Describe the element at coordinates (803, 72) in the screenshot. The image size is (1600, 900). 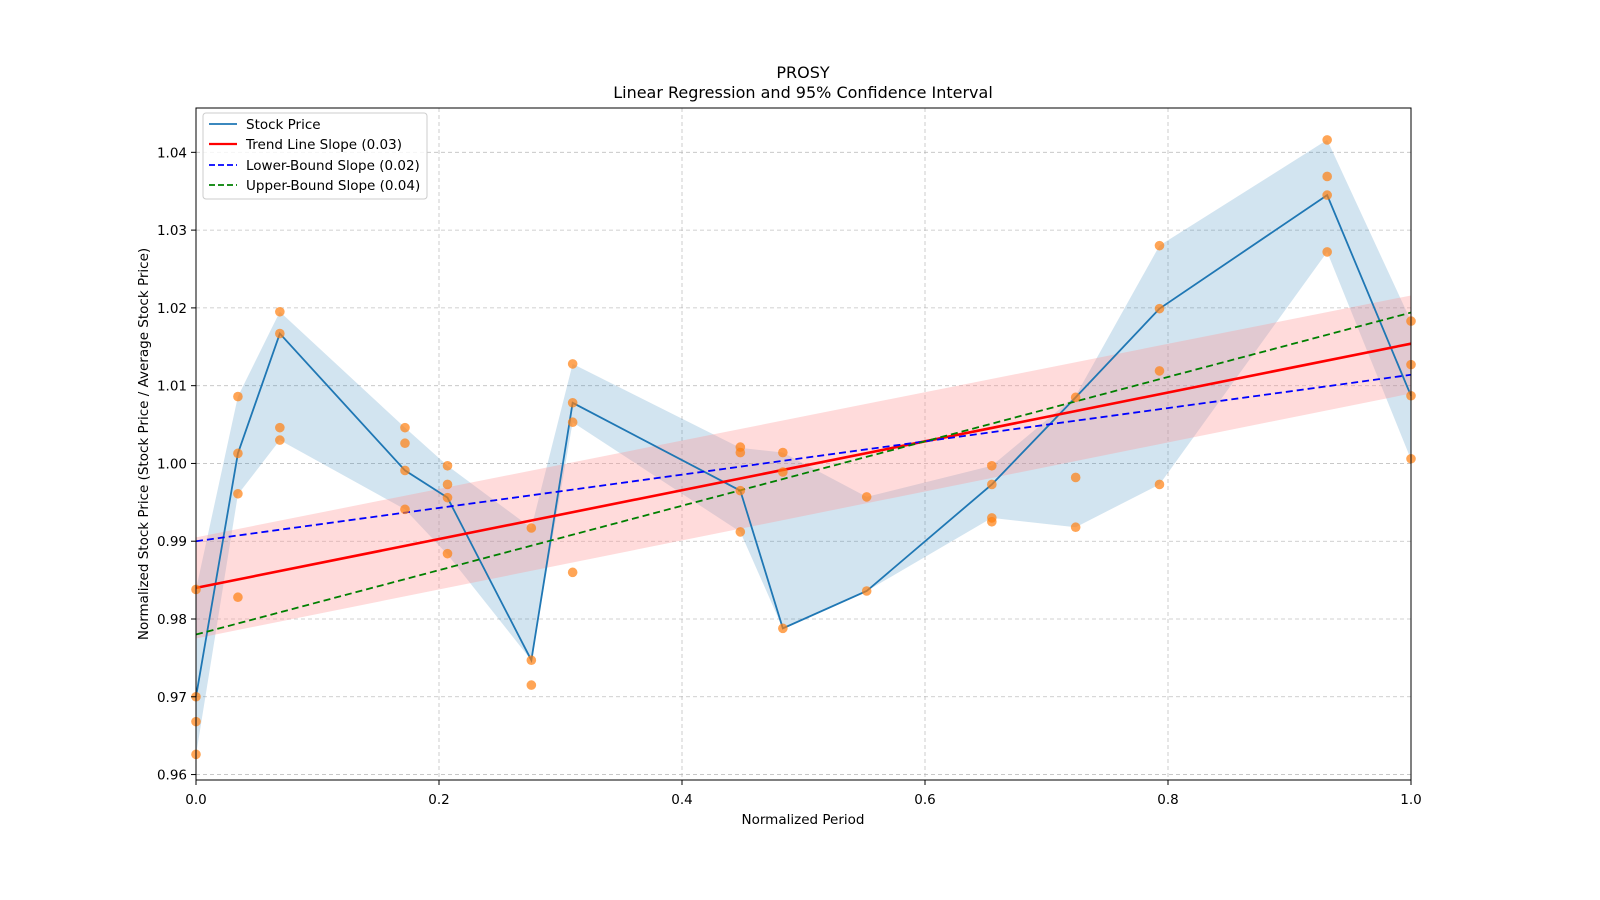
I see `chart-title: PROSY` at that location.